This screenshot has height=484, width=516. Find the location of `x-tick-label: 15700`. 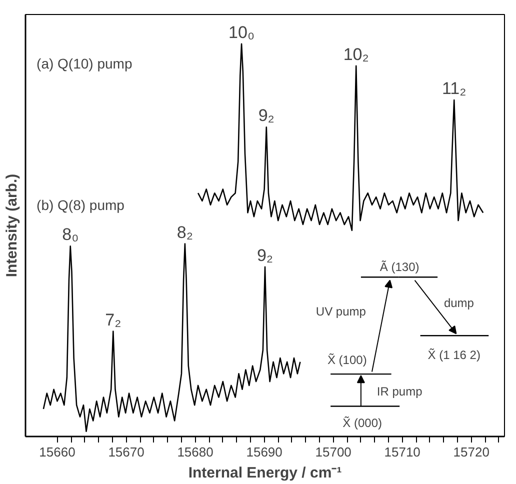

x-tick-label: 15700 is located at coordinates (333, 452).